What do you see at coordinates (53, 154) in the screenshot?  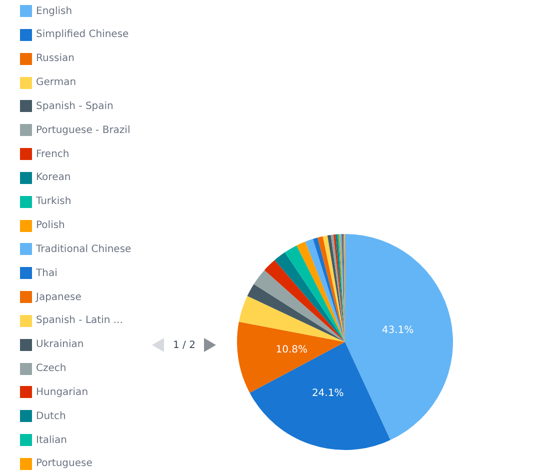 I see `legend-label: French` at bounding box center [53, 154].